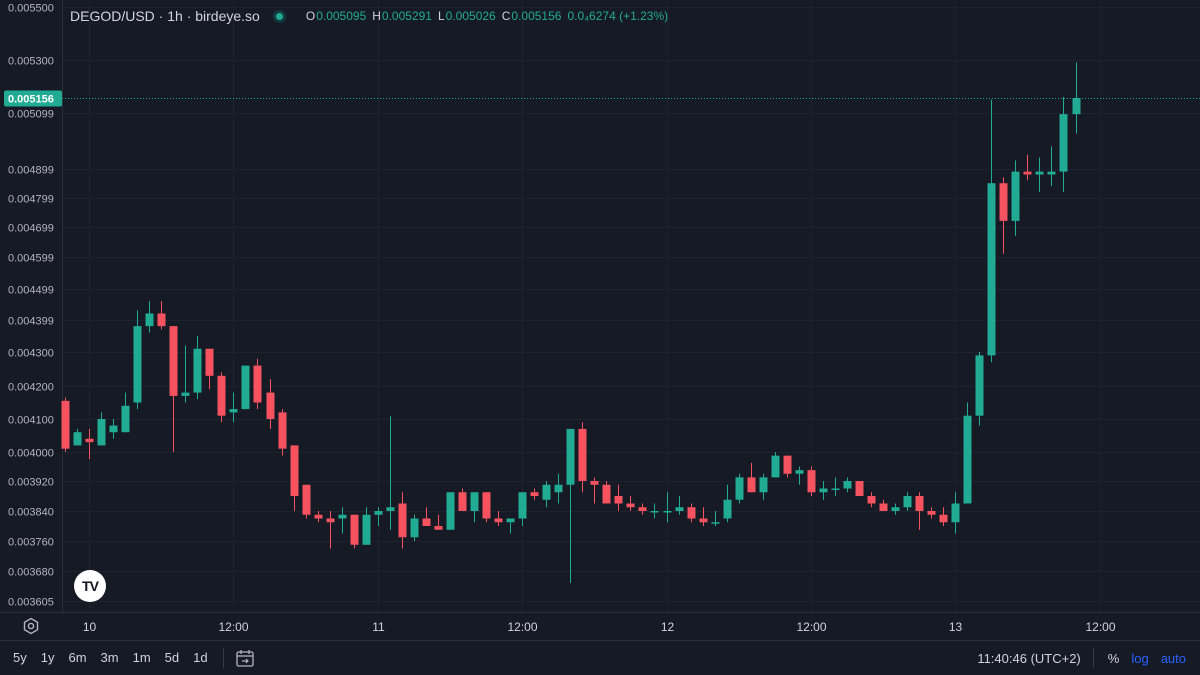 Image resolution: width=1200 pixels, height=675 pixels. I want to click on range-button-5y: 5y, so click(20, 657).